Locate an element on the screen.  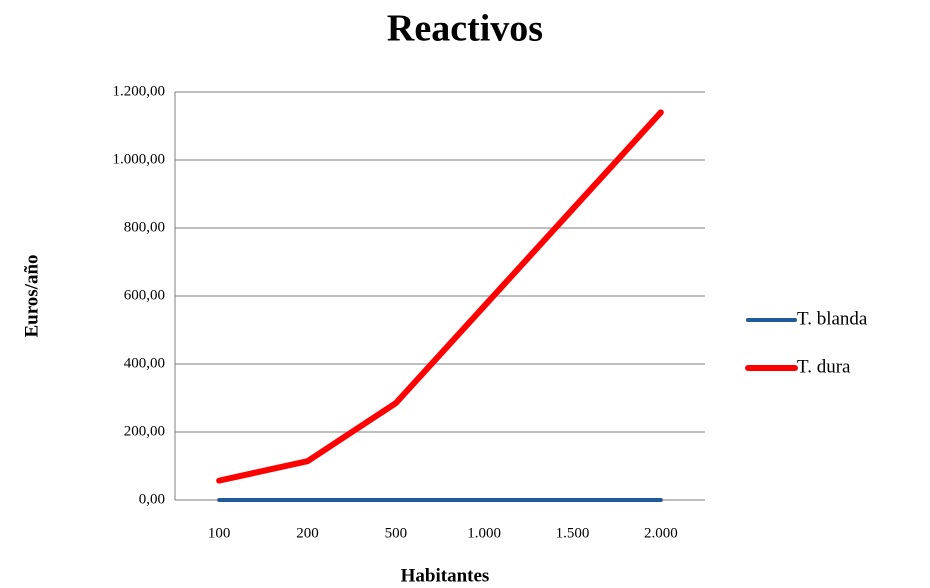
x-tick-label: 1.500 is located at coordinates (573, 533).